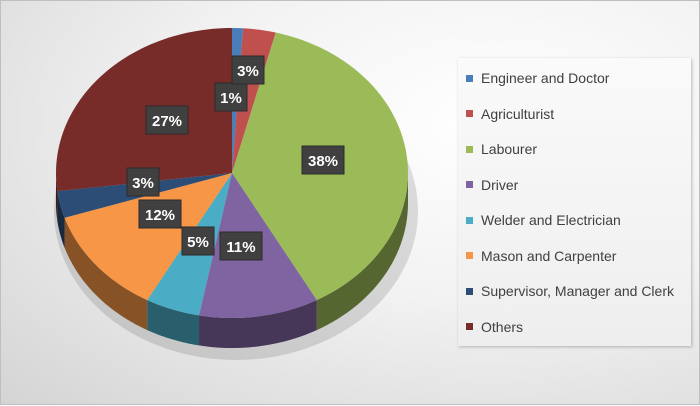 Image resolution: width=700 pixels, height=406 pixels. Describe the element at coordinates (518, 113) in the screenshot. I see `legend-label: Agriculturist` at that location.